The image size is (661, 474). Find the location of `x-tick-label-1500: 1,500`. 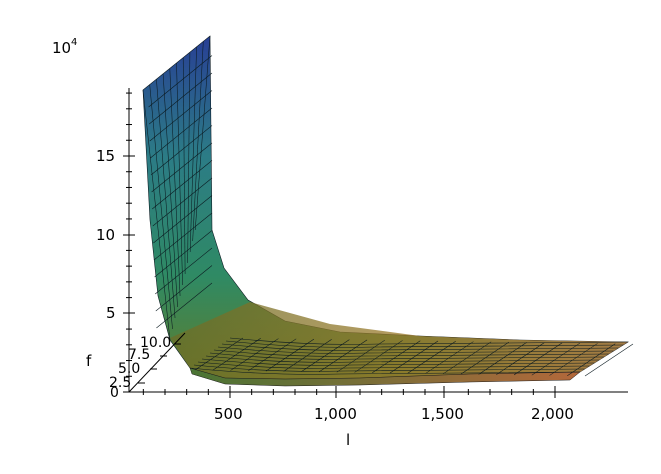

x-tick-label-1500: 1,500 is located at coordinates (442, 414).